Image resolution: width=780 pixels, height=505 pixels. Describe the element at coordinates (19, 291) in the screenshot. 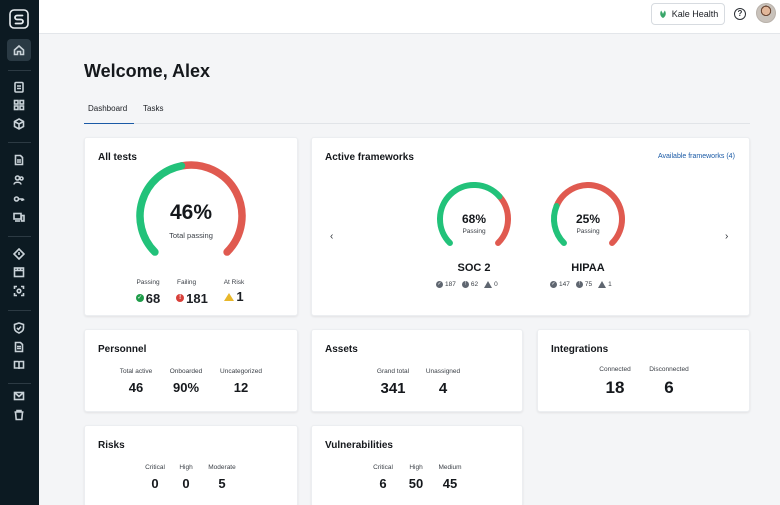

I see `scan-icon` at that location.